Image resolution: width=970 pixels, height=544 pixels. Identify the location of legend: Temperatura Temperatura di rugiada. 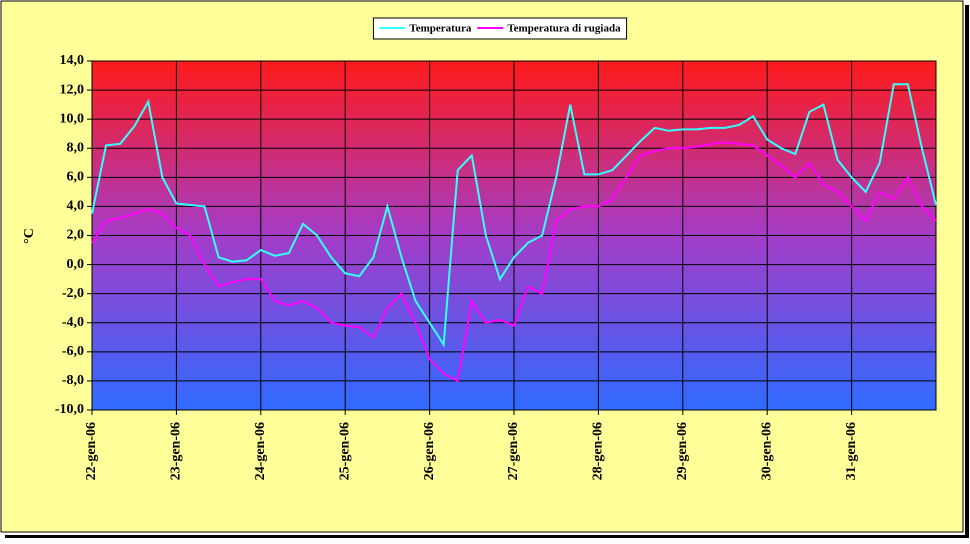
(500, 28).